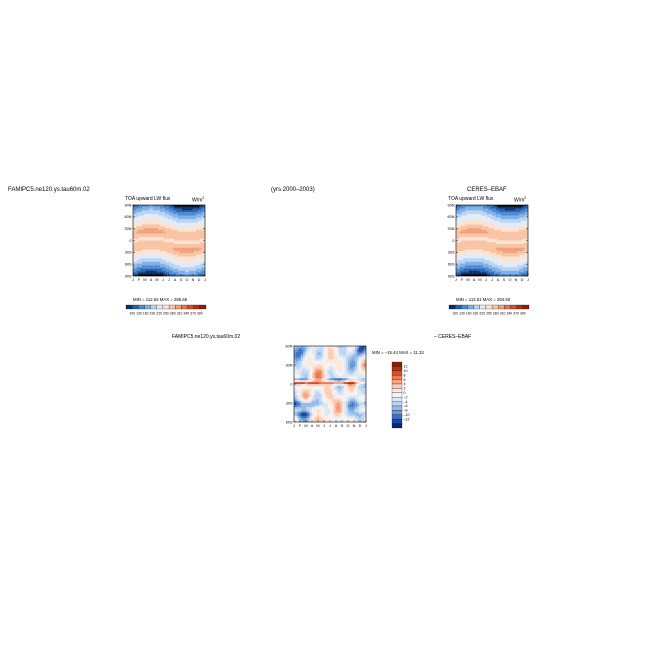 The height and width of the screenshot is (654, 654). Describe the element at coordinates (166, 310) in the screenshot. I see `model-colorbar: 100 130 160 190 220 250 280 310 340 370 390` at that location.